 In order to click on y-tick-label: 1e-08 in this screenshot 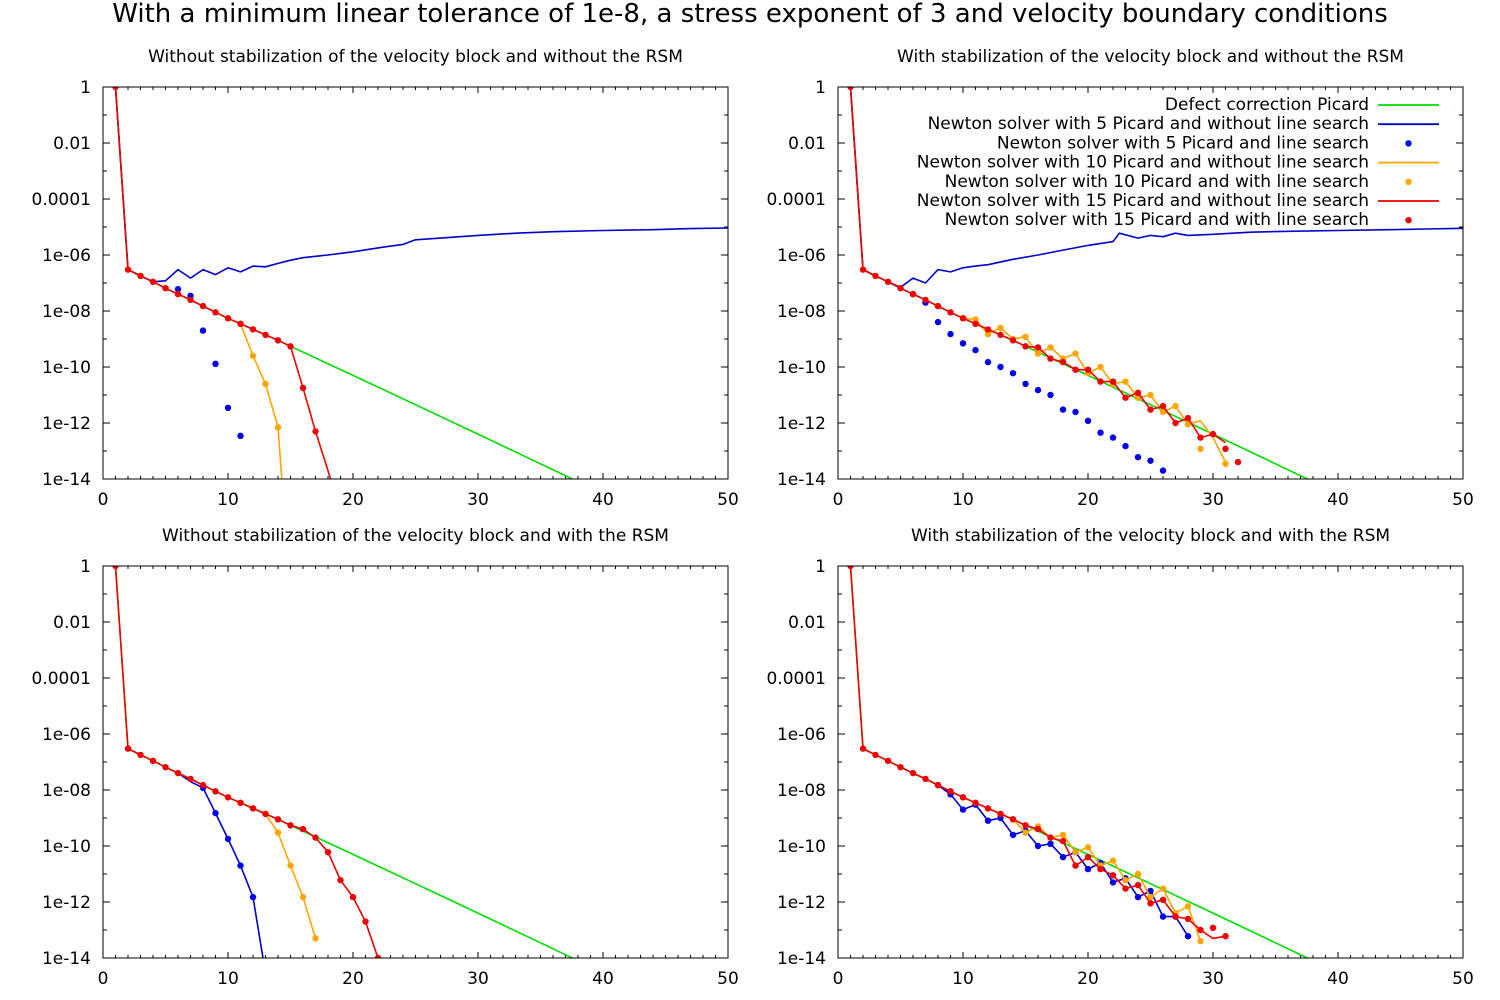, I will do `click(801, 791)`.